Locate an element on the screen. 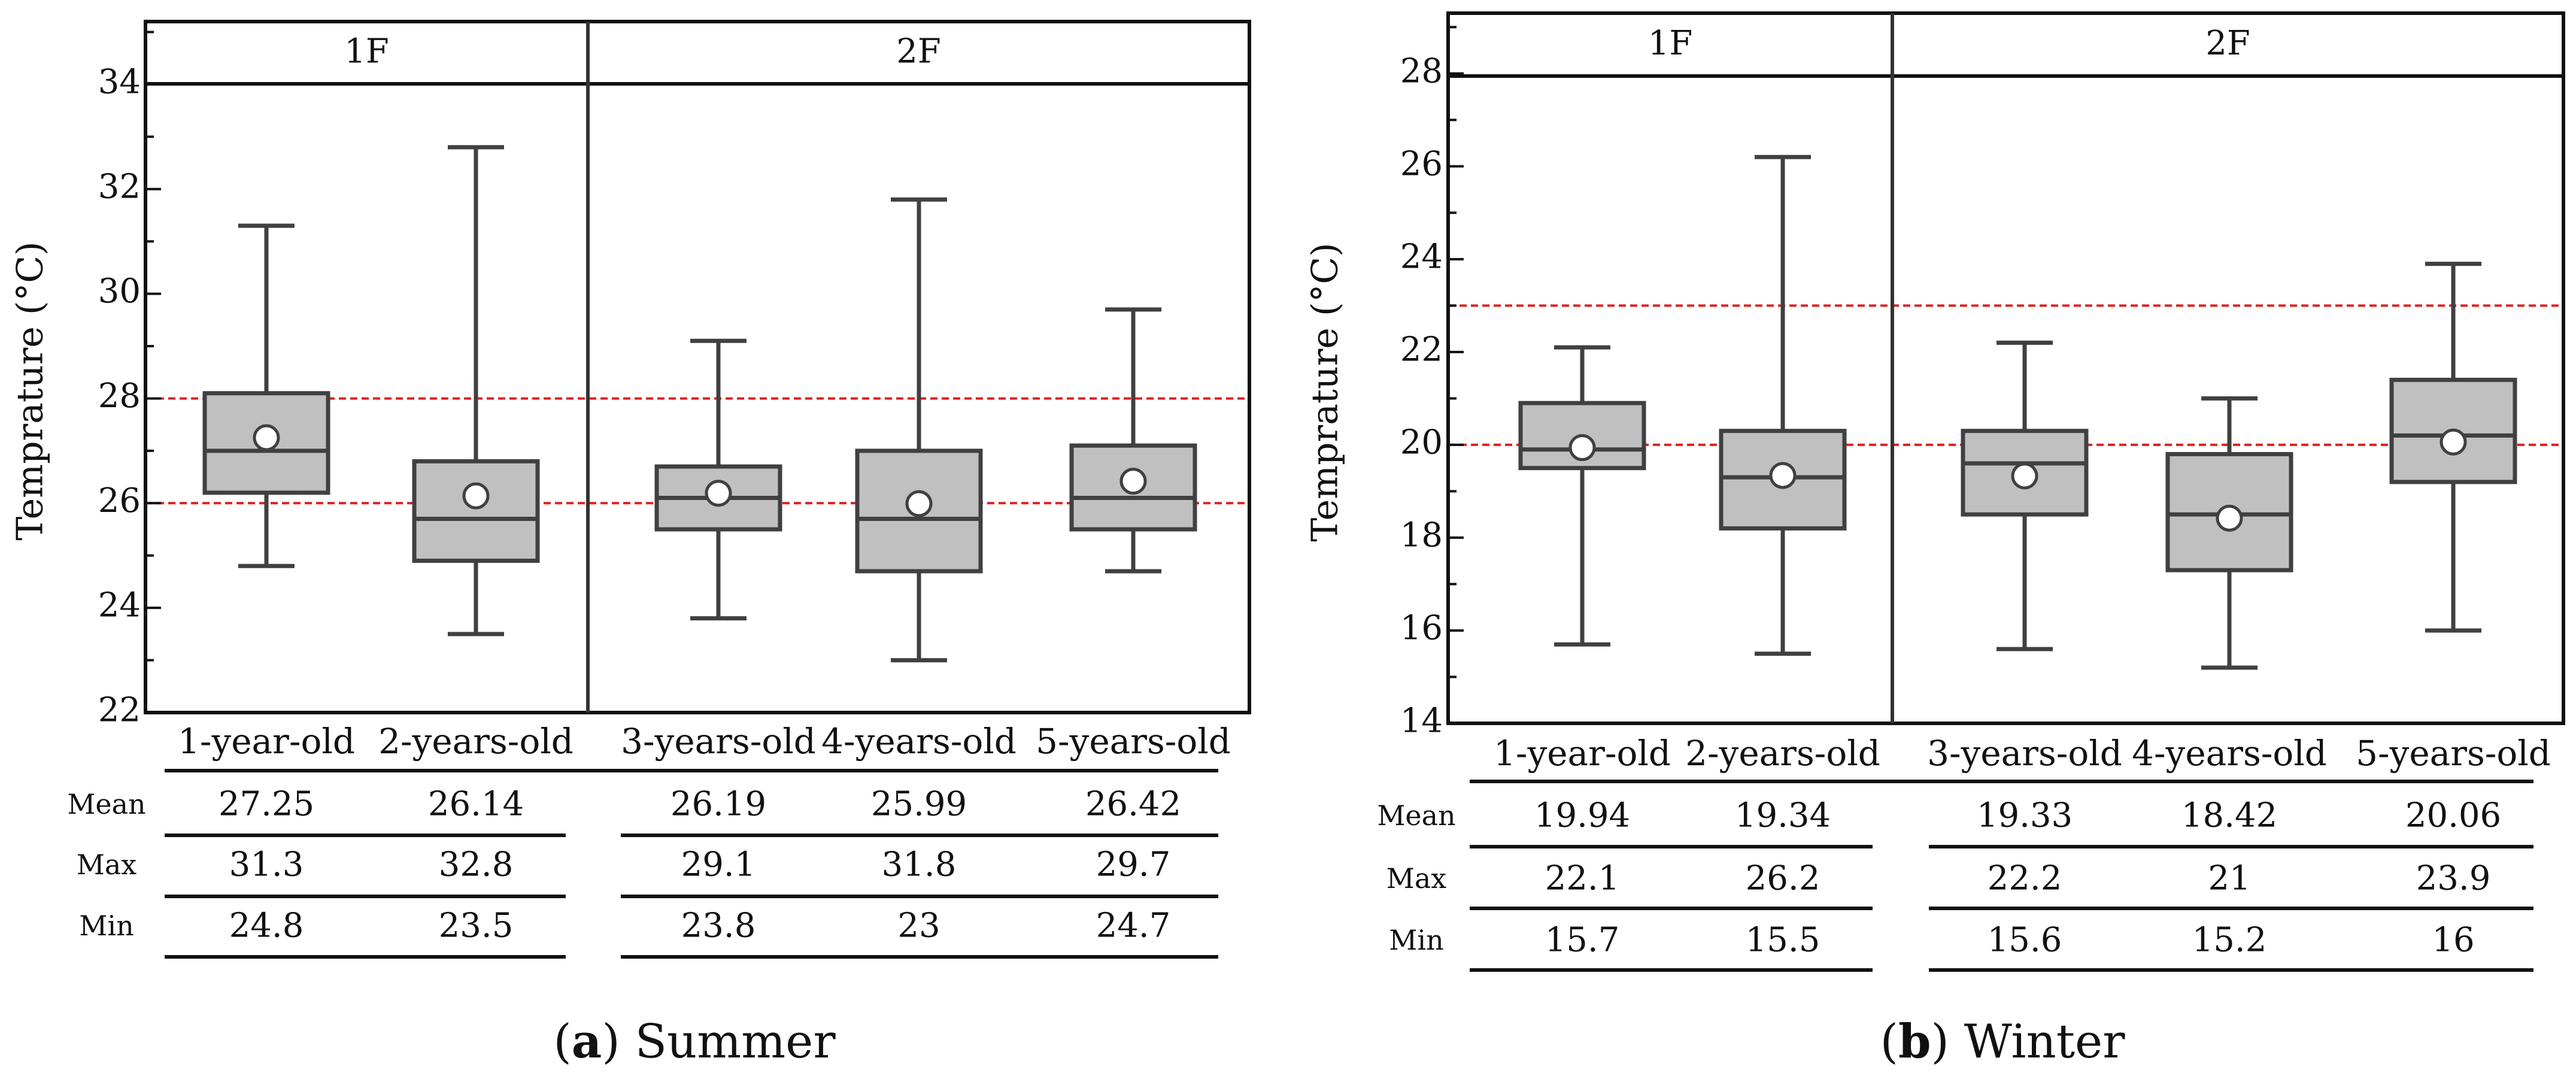  table-cell: 23.5 is located at coordinates (476, 926).